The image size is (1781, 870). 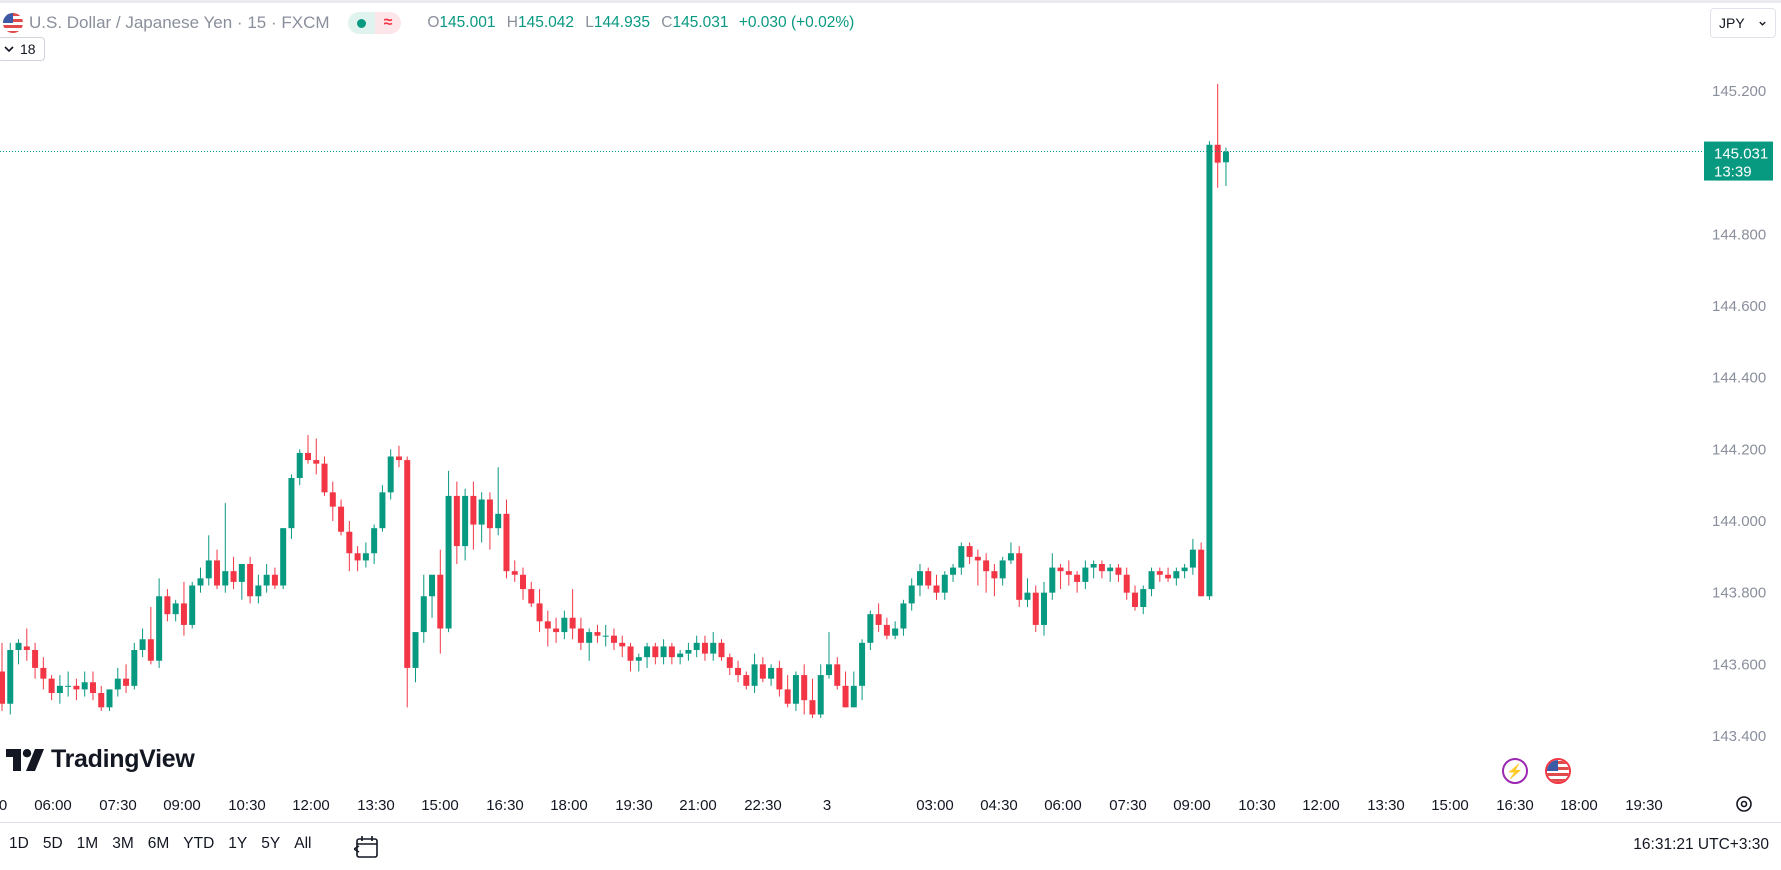 What do you see at coordinates (238, 843) in the screenshot?
I see `range-button-1y: 1Y` at bounding box center [238, 843].